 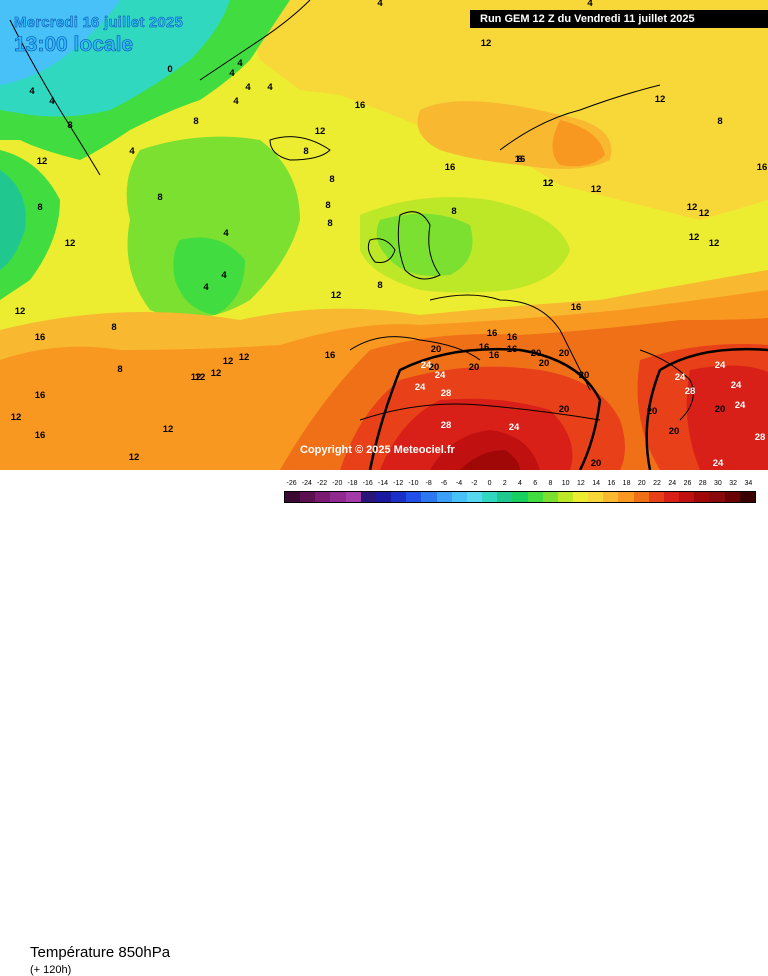 I want to click on color-scale-label: -26, so click(x=292, y=483).